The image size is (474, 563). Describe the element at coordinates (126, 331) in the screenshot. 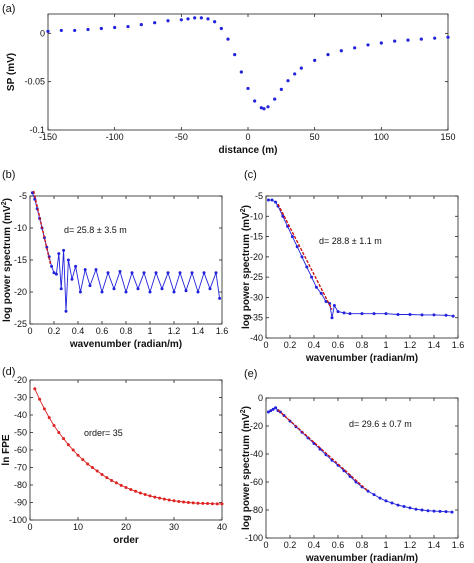

I see `x-tick-label: 0.8` at that location.